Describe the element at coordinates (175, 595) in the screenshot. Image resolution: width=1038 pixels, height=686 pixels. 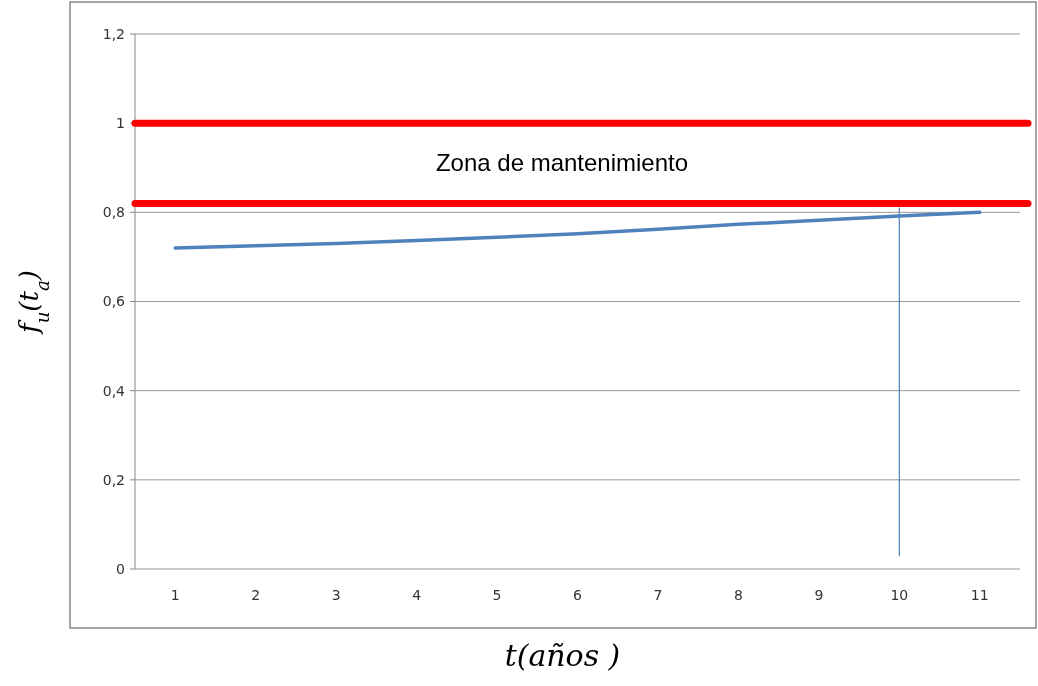
I see `x-tick-label: 1` at that location.